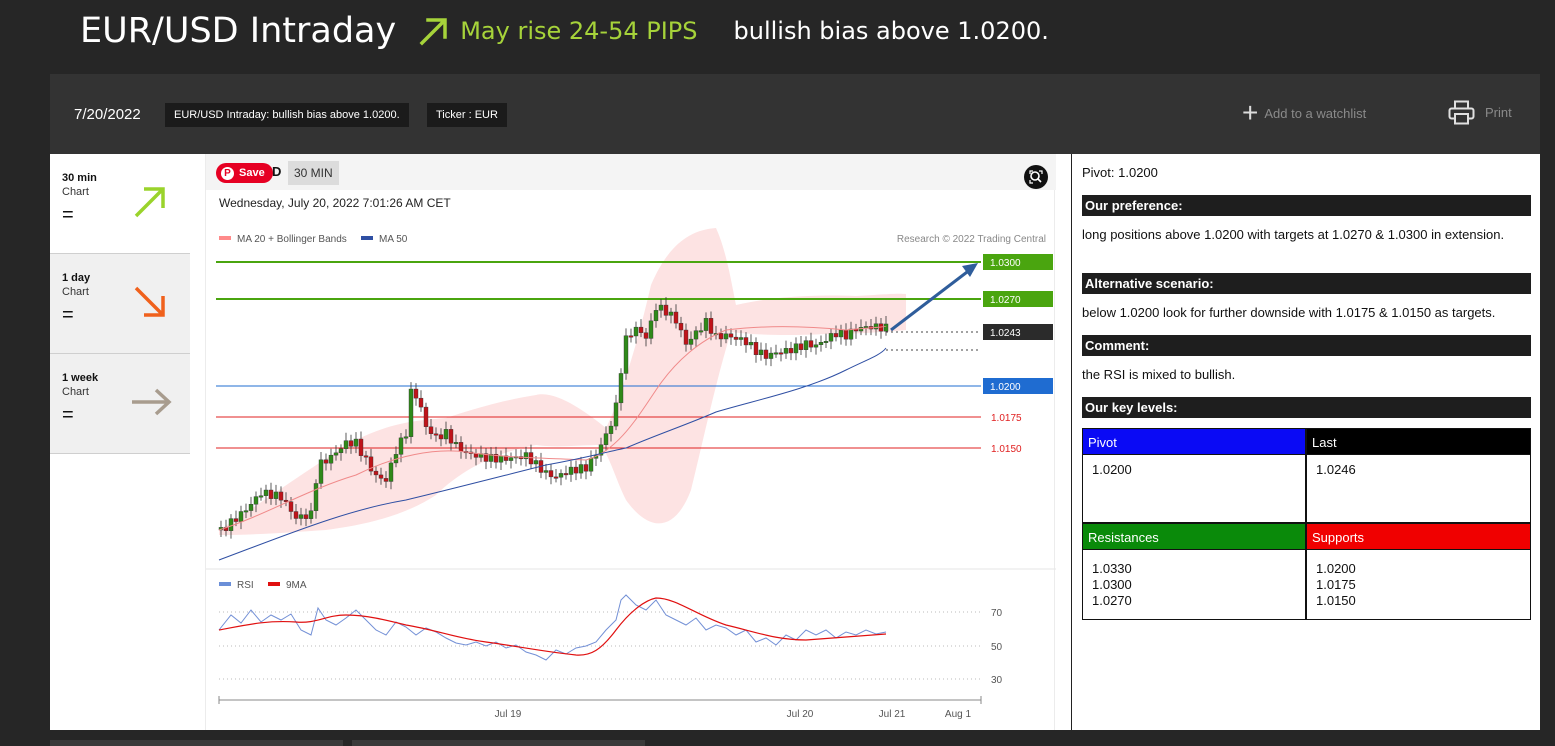 This screenshot has height=746, width=1555. Describe the element at coordinates (1036, 177) in the screenshot. I see `zoom-icon` at that location.